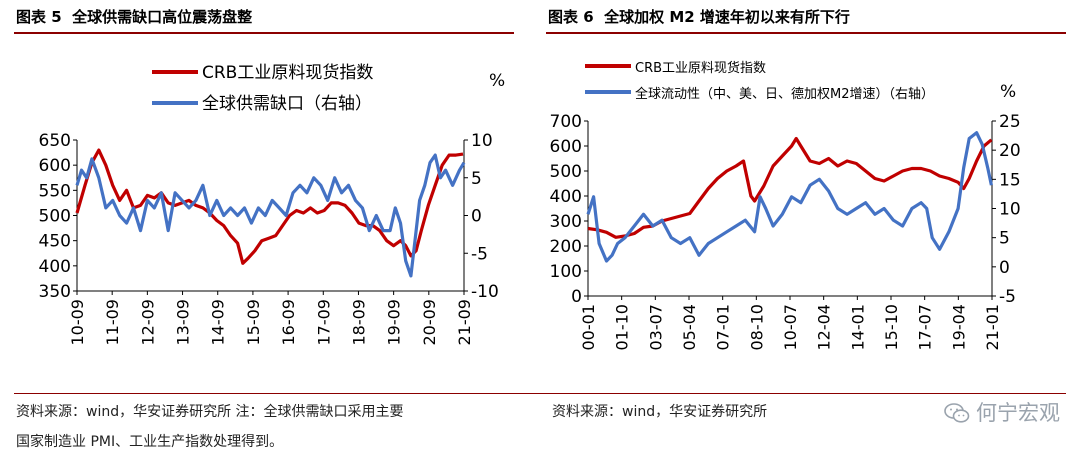 This screenshot has width=1080, height=458. Describe the element at coordinates (689, 327) in the screenshot. I see `c6-x-tick-label: 05-04` at that location.